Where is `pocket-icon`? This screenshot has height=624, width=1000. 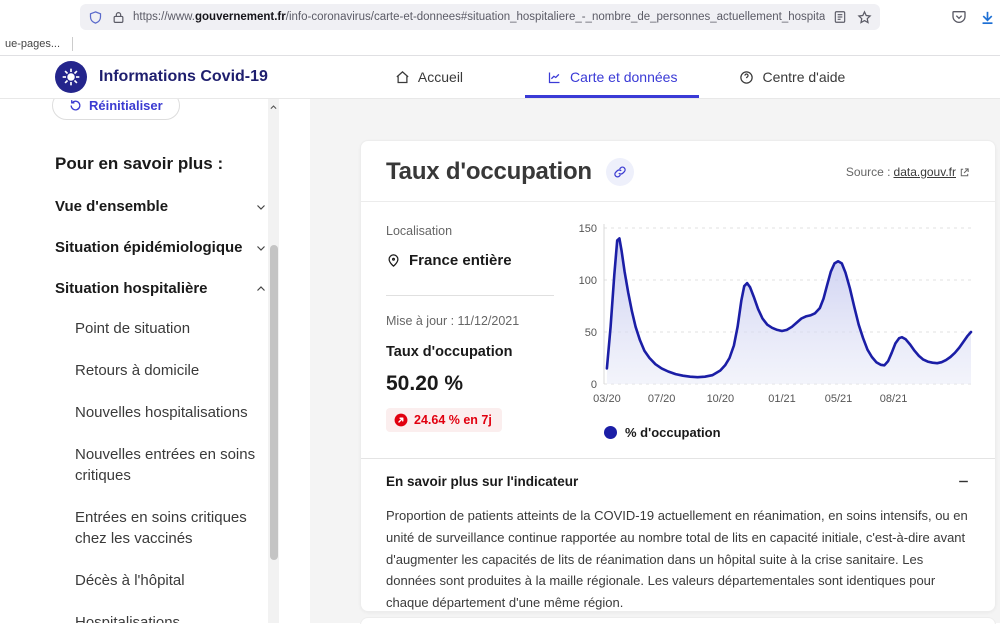
pocket-icon is located at coordinates (959, 17).